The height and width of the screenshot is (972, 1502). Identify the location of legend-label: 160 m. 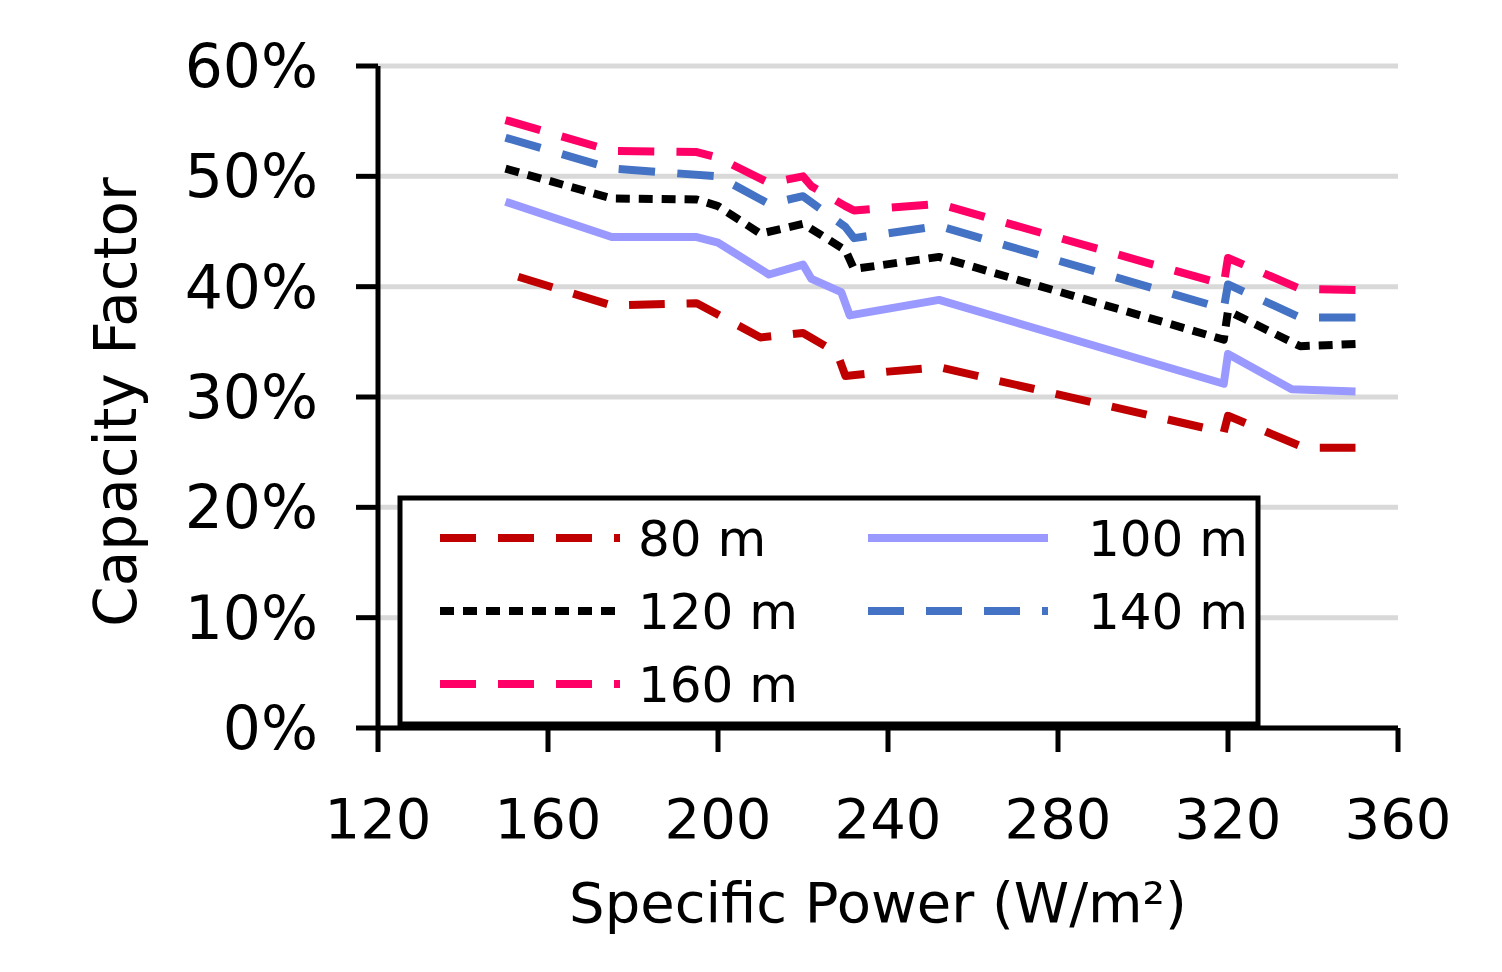
(718, 684).